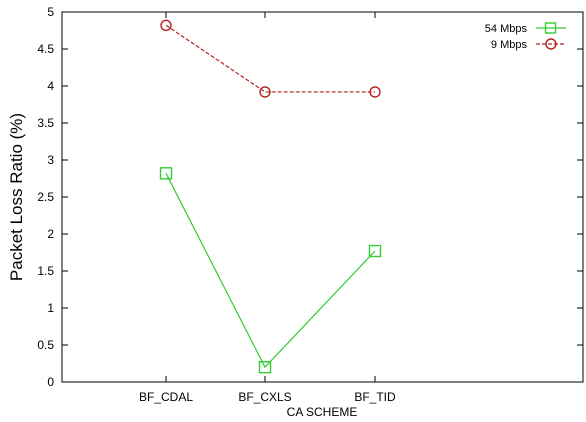  I want to click on y-axis-title: Packet Loss Ratio (%), so click(16, 197).